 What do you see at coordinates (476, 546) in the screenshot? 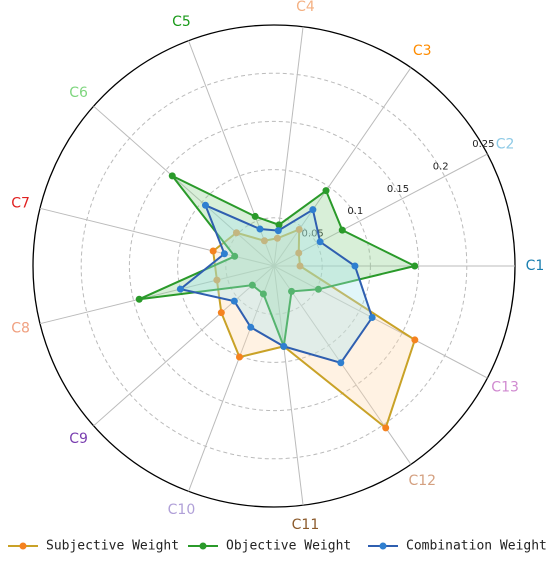
I see `legend-label: Combination Weight` at bounding box center [476, 546].